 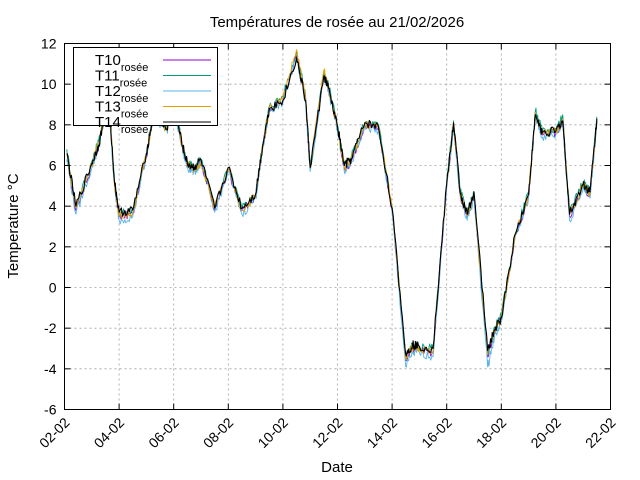 I want to click on y-tick-label: -4, so click(x=50, y=369).